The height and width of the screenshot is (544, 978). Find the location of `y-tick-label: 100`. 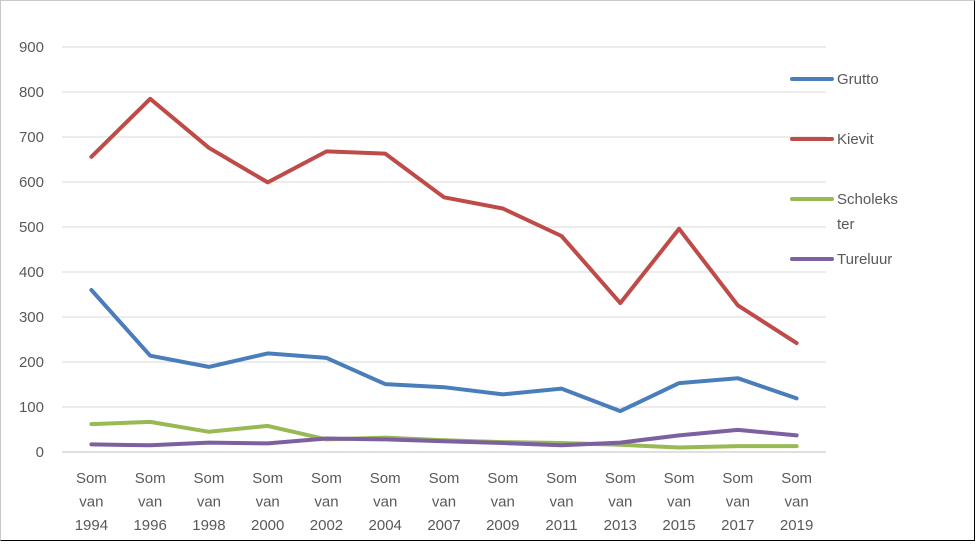

y-tick-label: 100 is located at coordinates (31, 407).